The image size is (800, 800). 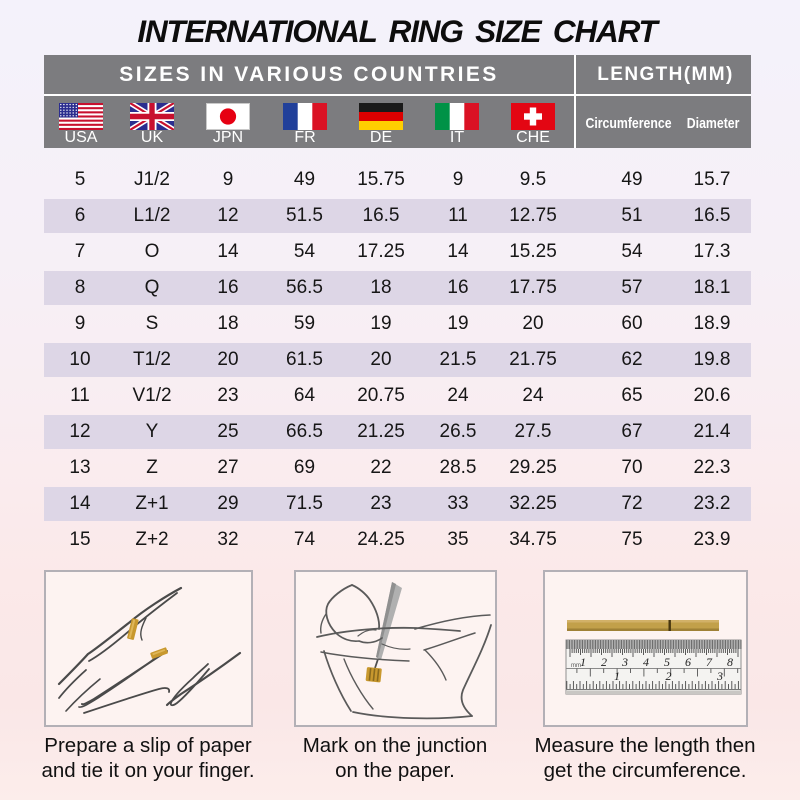 I want to click on svg-text: mm, so click(x=576, y=666).